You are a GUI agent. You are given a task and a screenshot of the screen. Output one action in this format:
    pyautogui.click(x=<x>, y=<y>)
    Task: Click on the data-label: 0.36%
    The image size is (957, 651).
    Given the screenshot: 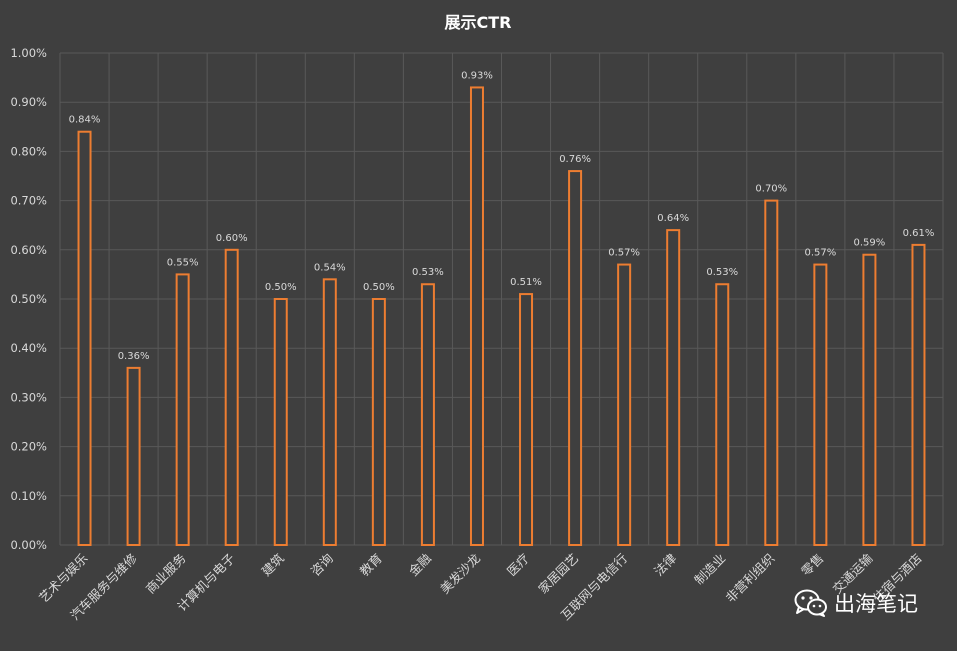 What is the action you would take?
    pyautogui.click(x=134, y=356)
    